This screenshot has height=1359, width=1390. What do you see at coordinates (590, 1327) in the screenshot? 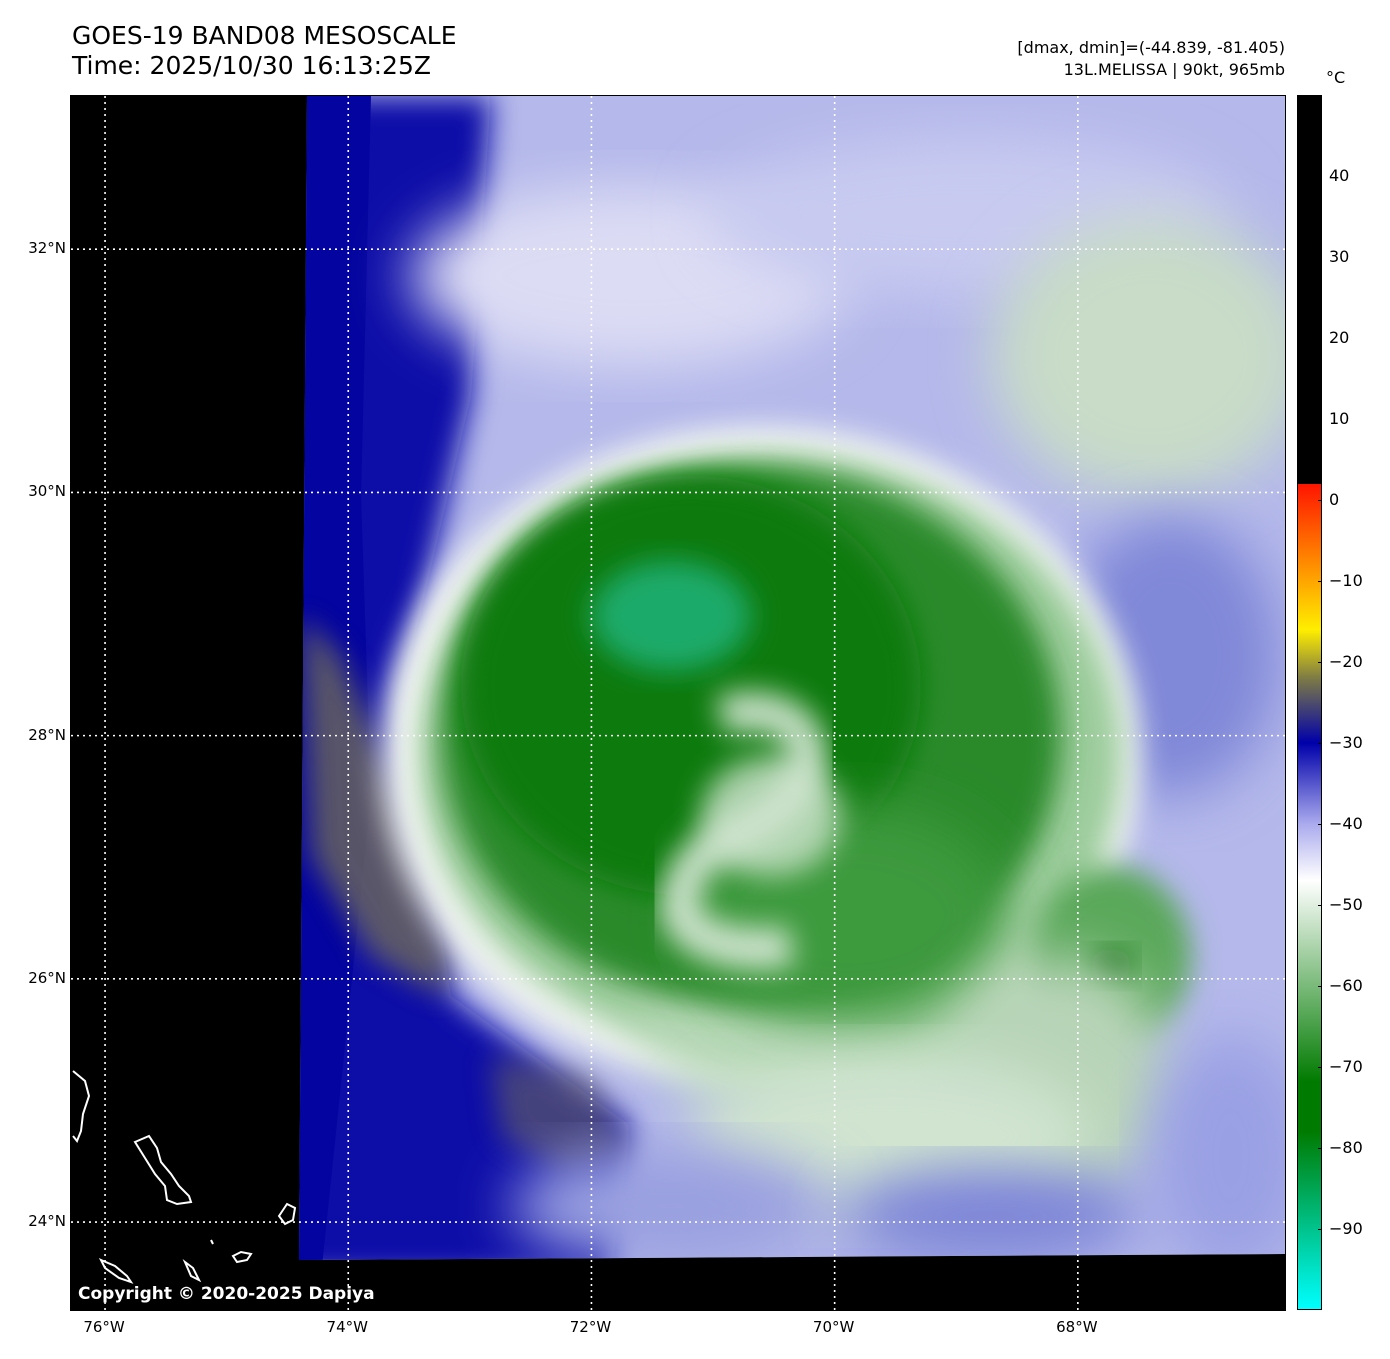
I see `lon-label: 72°W` at bounding box center [590, 1327].